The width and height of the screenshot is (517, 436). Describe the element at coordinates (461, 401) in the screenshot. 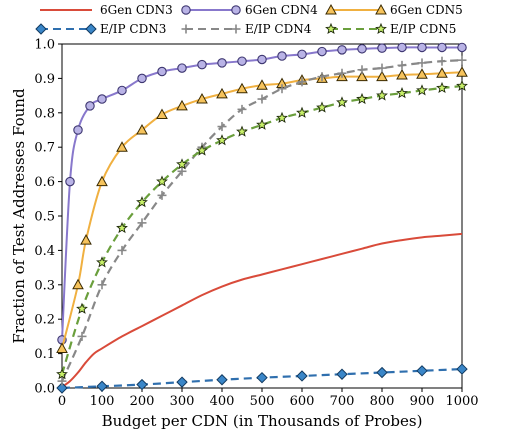

I see `x-tick-label: 1000` at that location.